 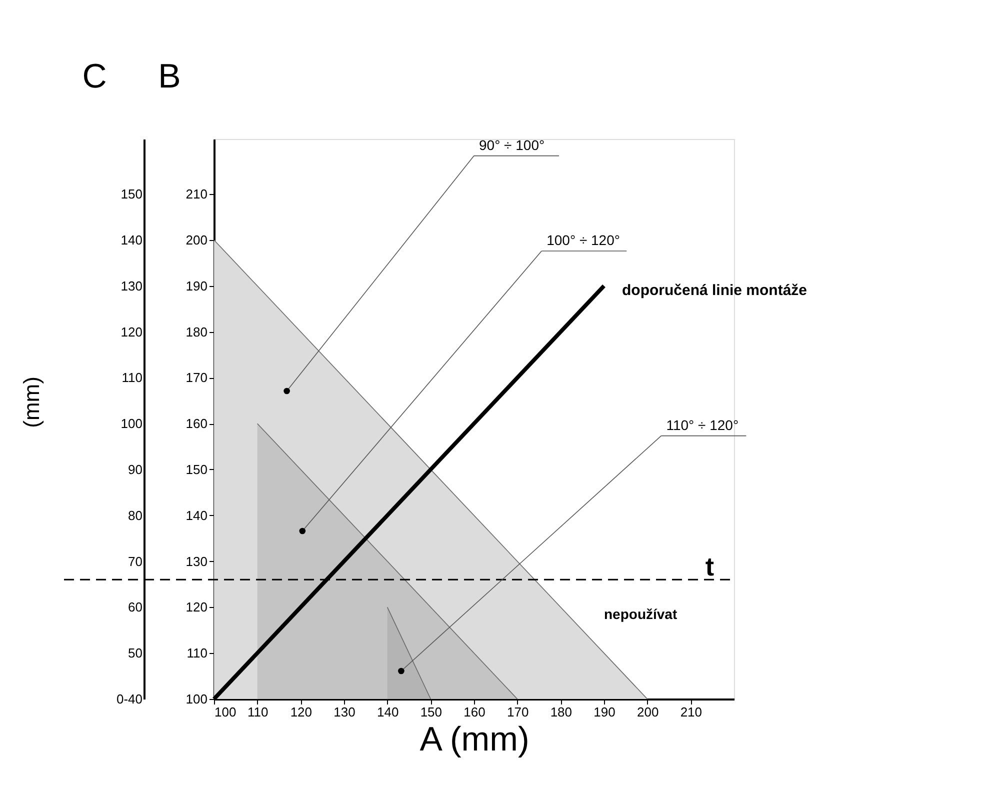 I want to click on x-tick-label: 140, so click(x=387, y=712).